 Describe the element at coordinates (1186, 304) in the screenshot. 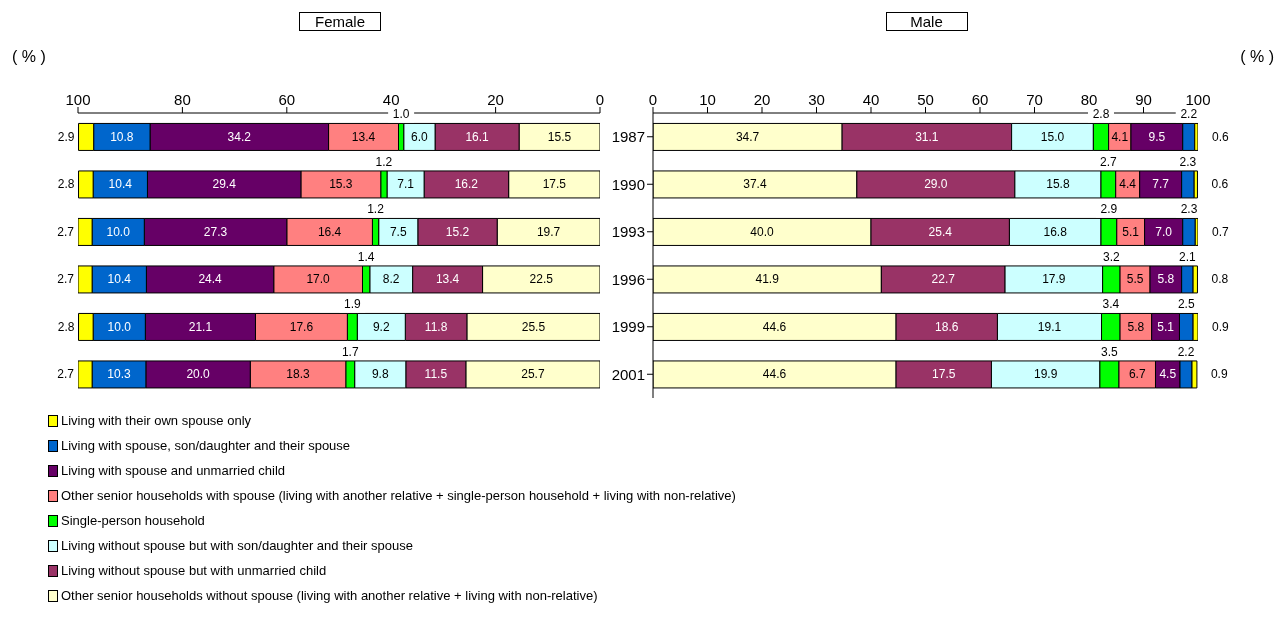

I see `data-label: 2.5` at that location.